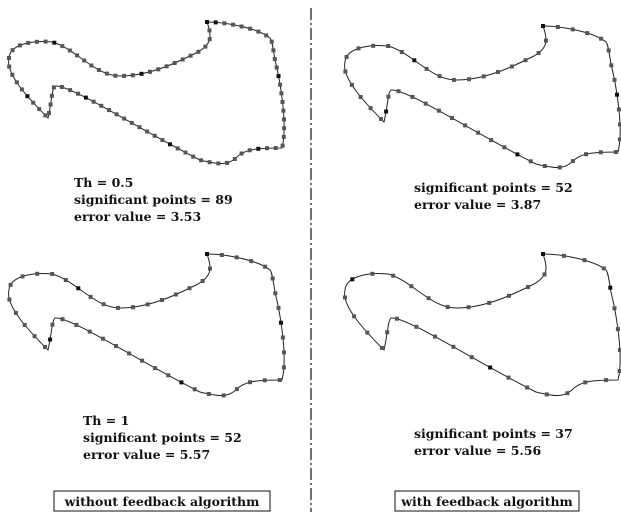 This screenshot has width=621, height=515. Describe the element at coordinates (477, 450) in the screenshot. I see `br-error-value-label: error value = 5.56` at that location.